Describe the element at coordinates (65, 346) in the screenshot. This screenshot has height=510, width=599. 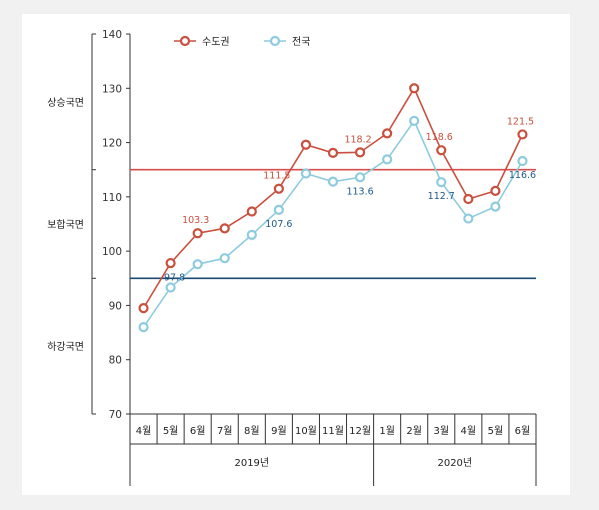
I see `phase-label-3: 하강국면` at that location.